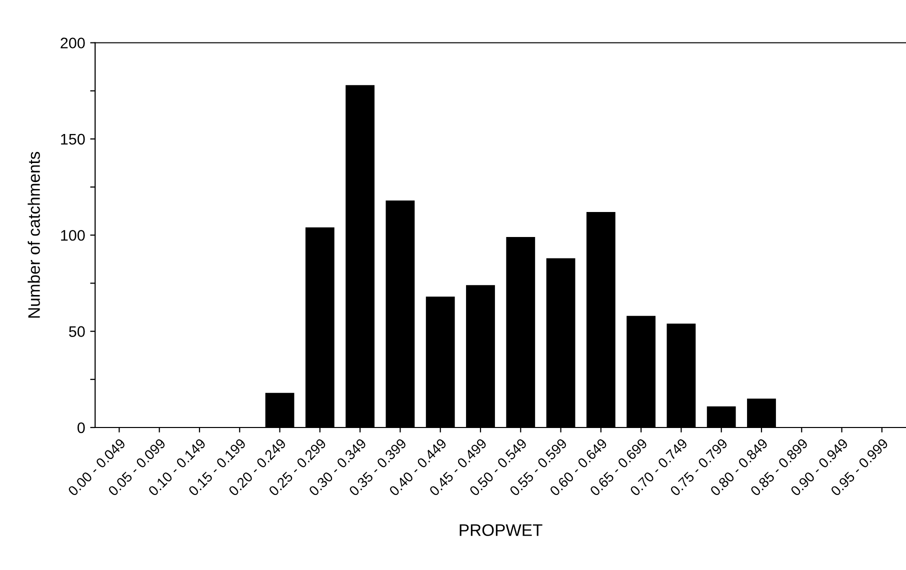 The width and height of the screenshot is (906, 570). What do you see at coordinates (77, 331) in the screenshot?
I see `y-tick-label: 50` at bounding box center [77, 331].